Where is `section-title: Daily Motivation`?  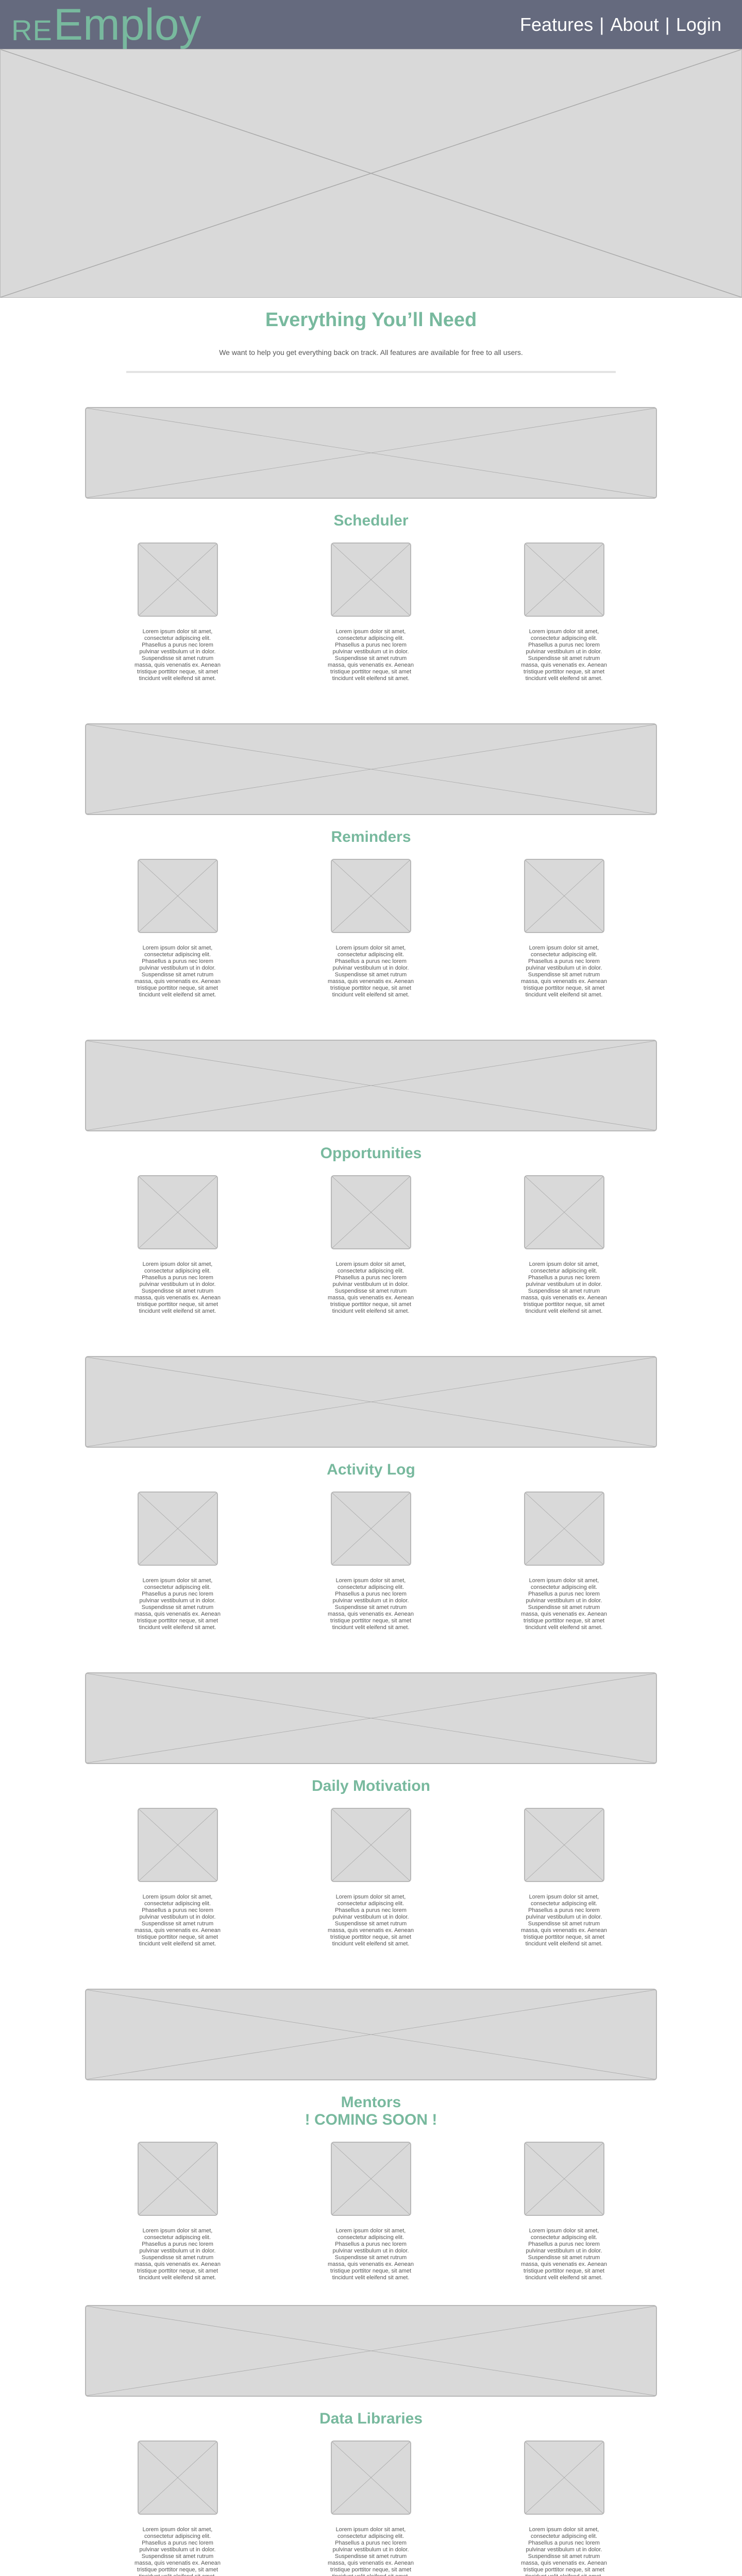 section-title: Daily Motivation is located at coordinates (371, 1786).